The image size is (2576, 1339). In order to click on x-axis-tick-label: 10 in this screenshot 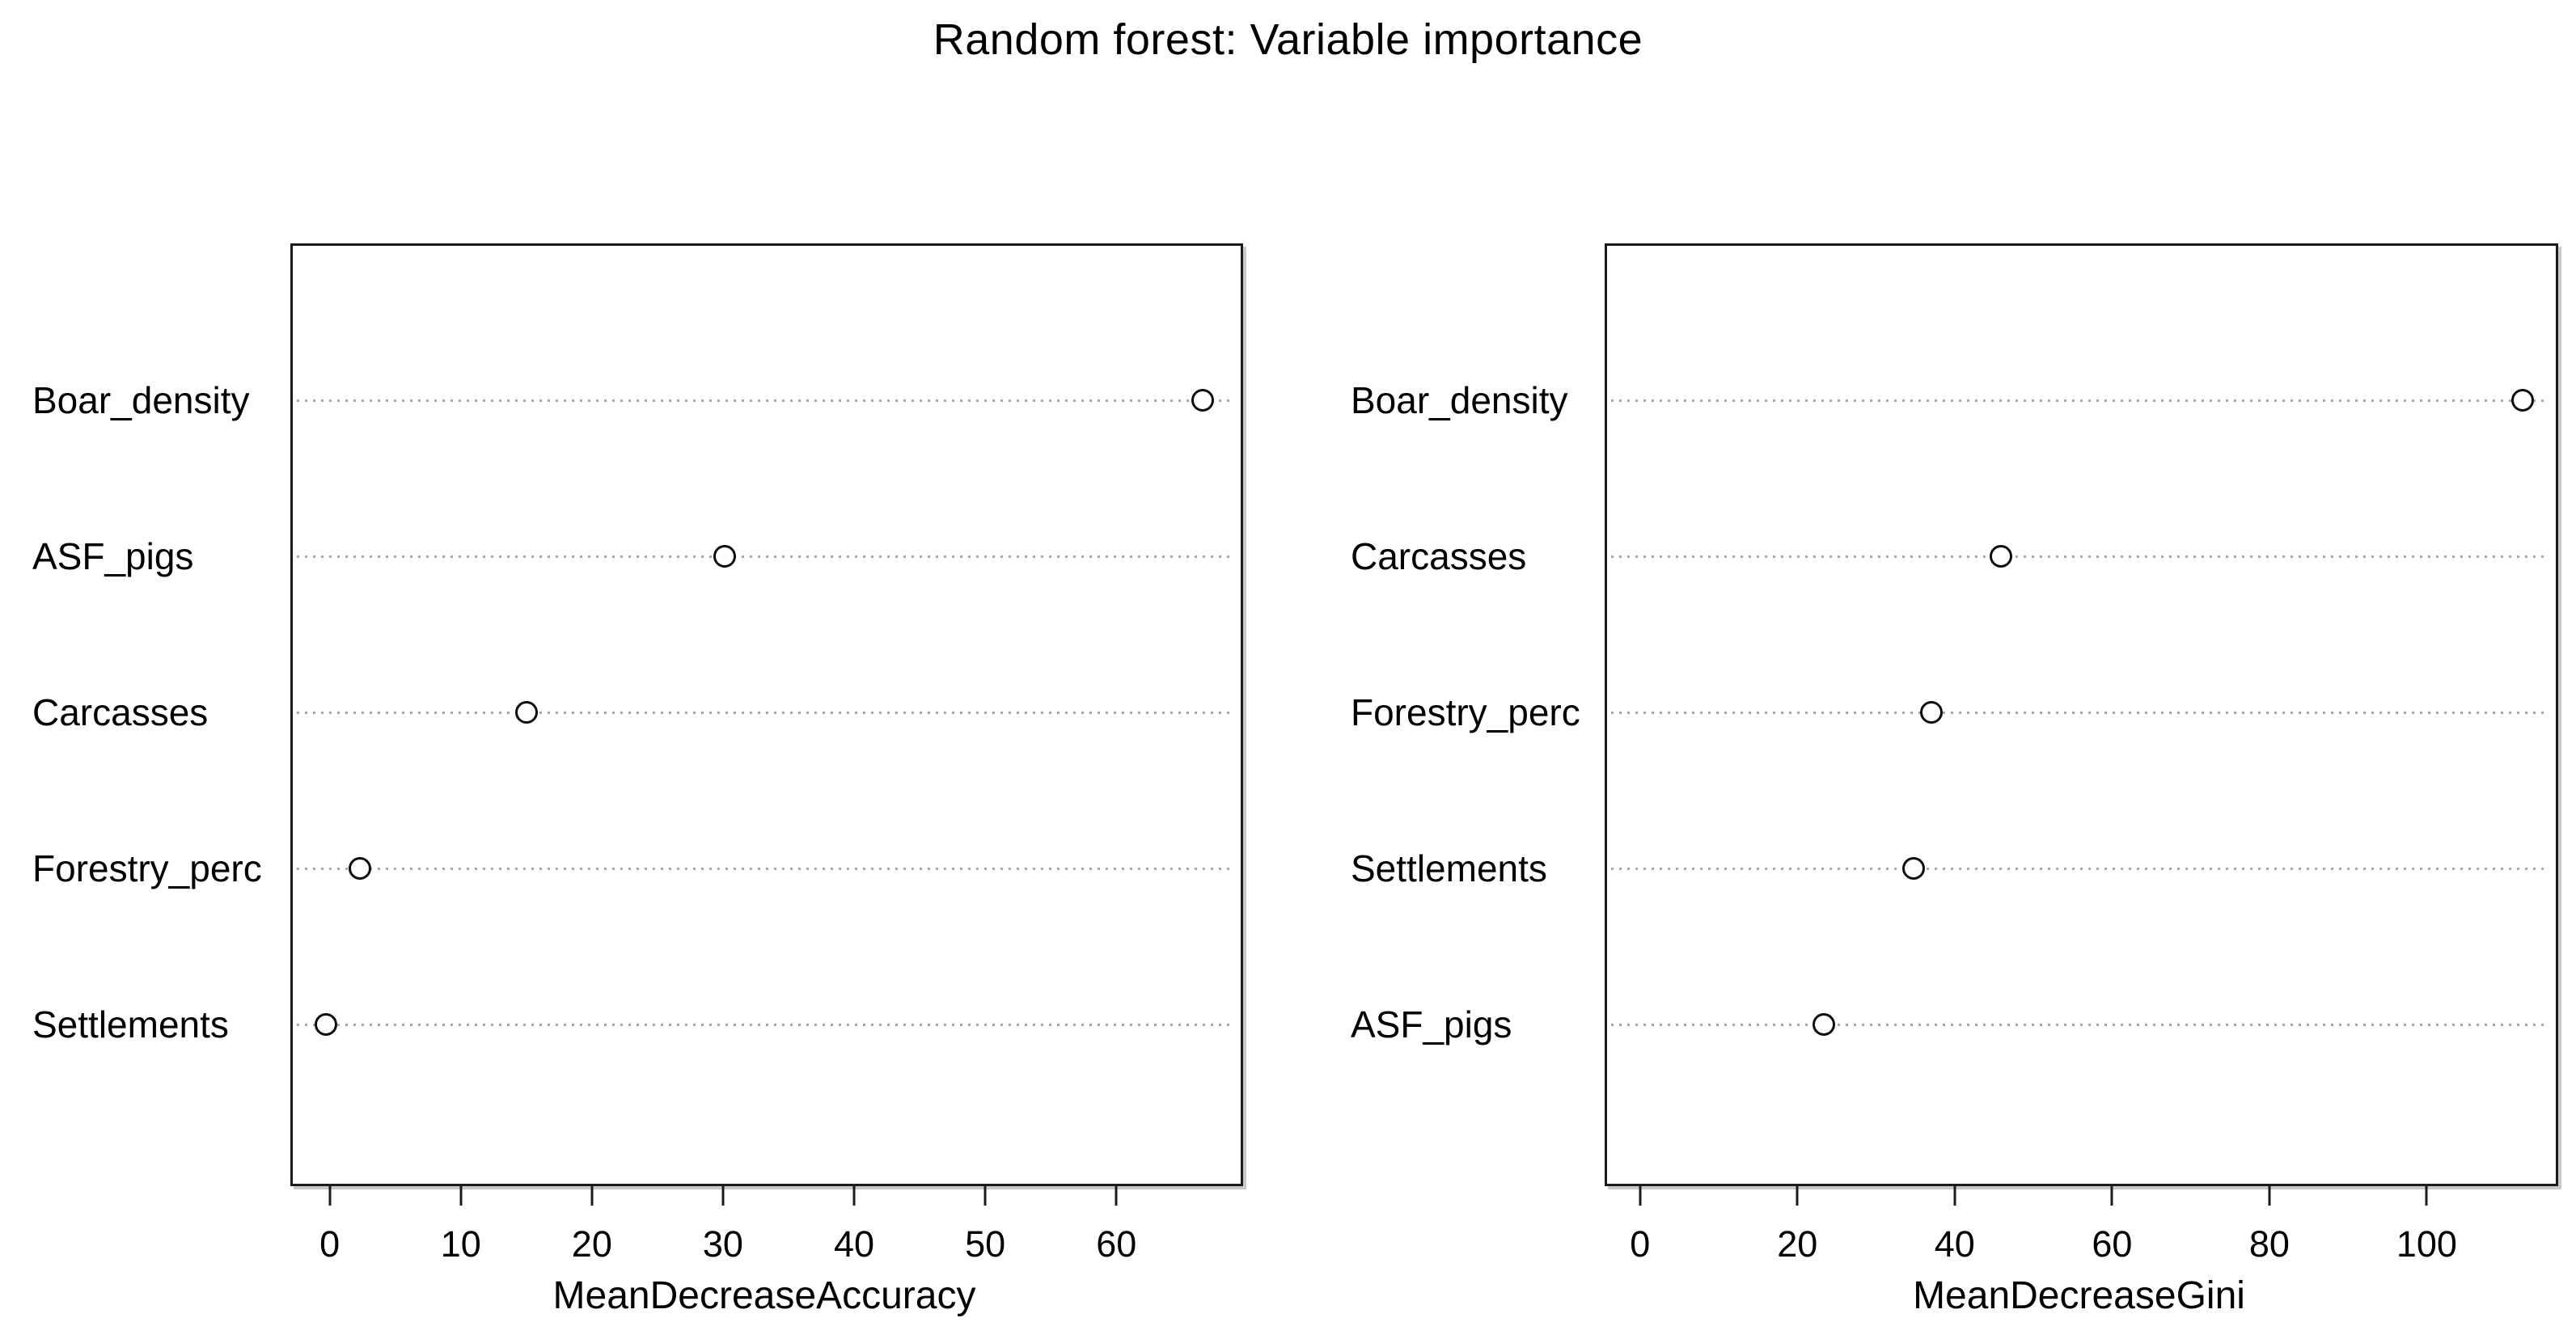, I will do `click(460, 1244)`.